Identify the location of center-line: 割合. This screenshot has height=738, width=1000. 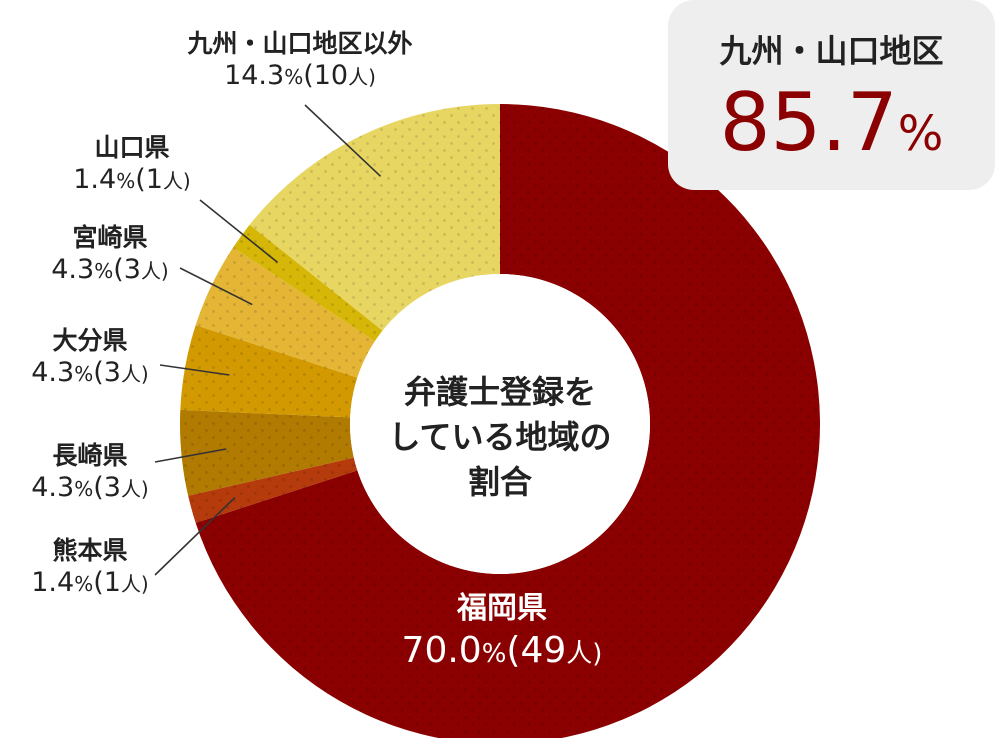
(499, 481).